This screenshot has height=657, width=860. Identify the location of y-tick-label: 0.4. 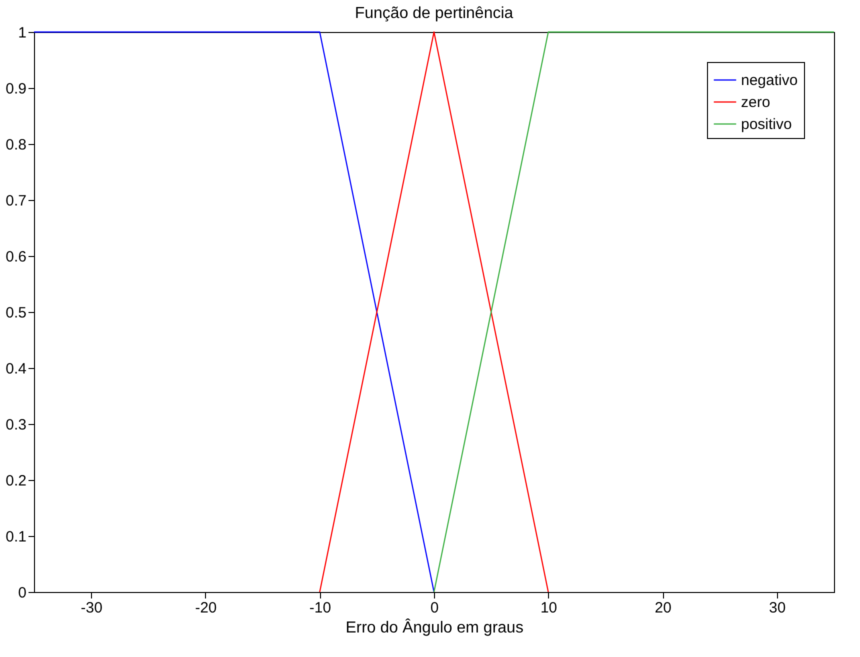
(16, 369).